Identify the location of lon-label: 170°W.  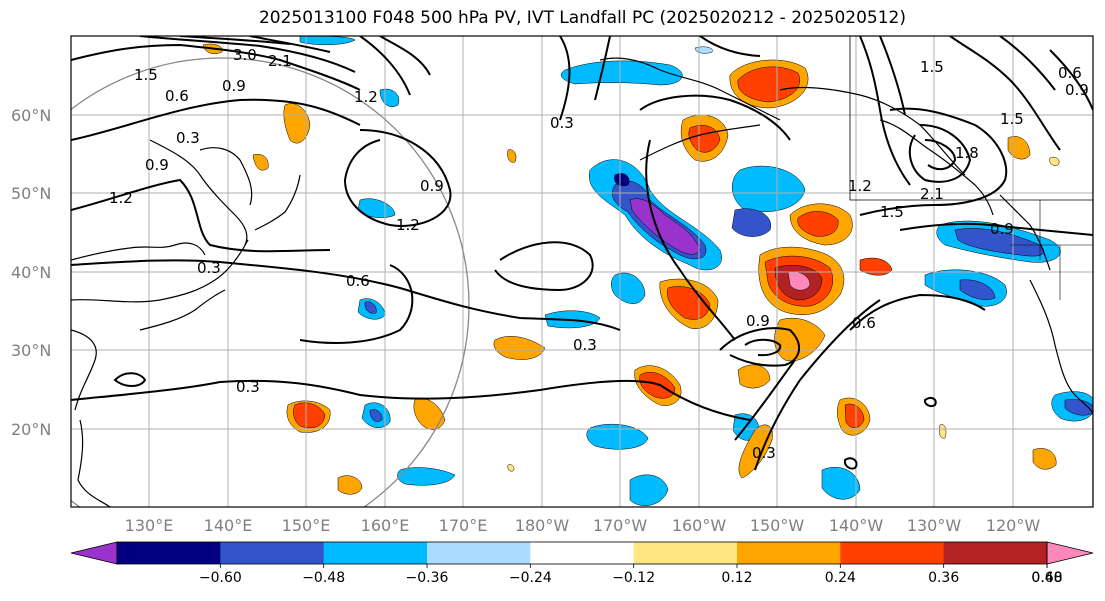
(620, 525).